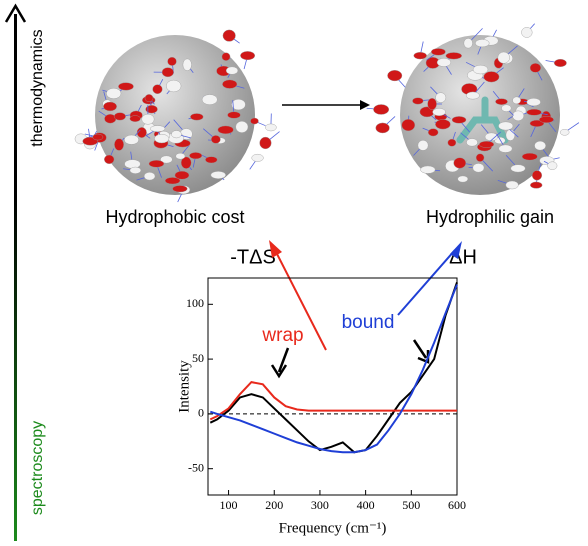 This screenshot has height=546, width=588. I want to click on x-tick-label: 100, so click(229, 505).